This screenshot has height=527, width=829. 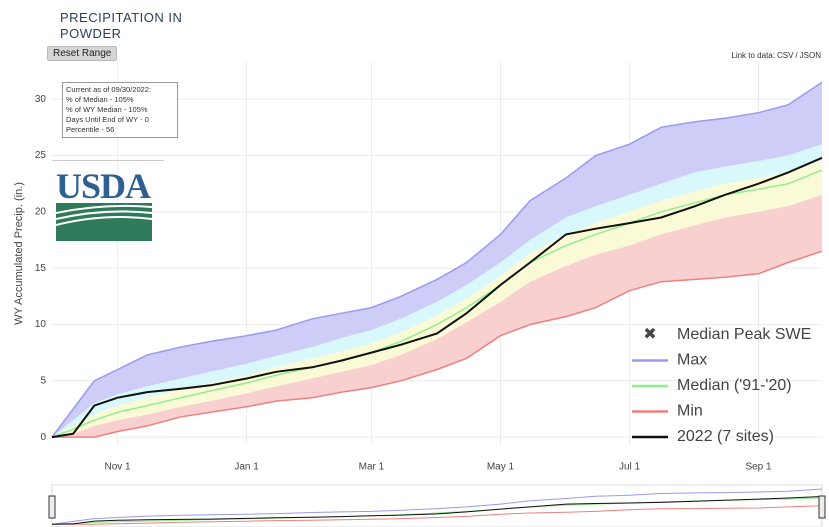 I want to click on y-tick-label: 10, so click(x=41, y=324).